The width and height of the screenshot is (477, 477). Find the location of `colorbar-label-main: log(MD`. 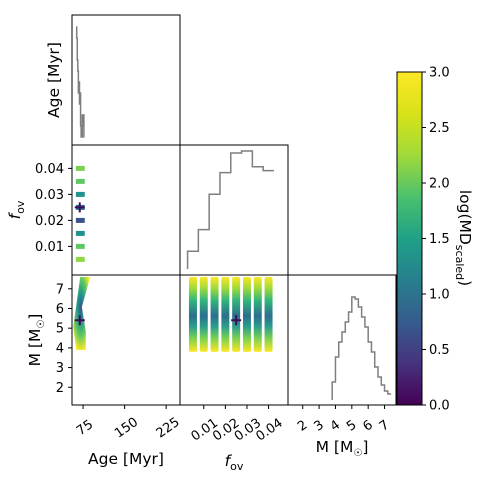

colorbar-label-main: log(MD is located at coordinates (465, 217).